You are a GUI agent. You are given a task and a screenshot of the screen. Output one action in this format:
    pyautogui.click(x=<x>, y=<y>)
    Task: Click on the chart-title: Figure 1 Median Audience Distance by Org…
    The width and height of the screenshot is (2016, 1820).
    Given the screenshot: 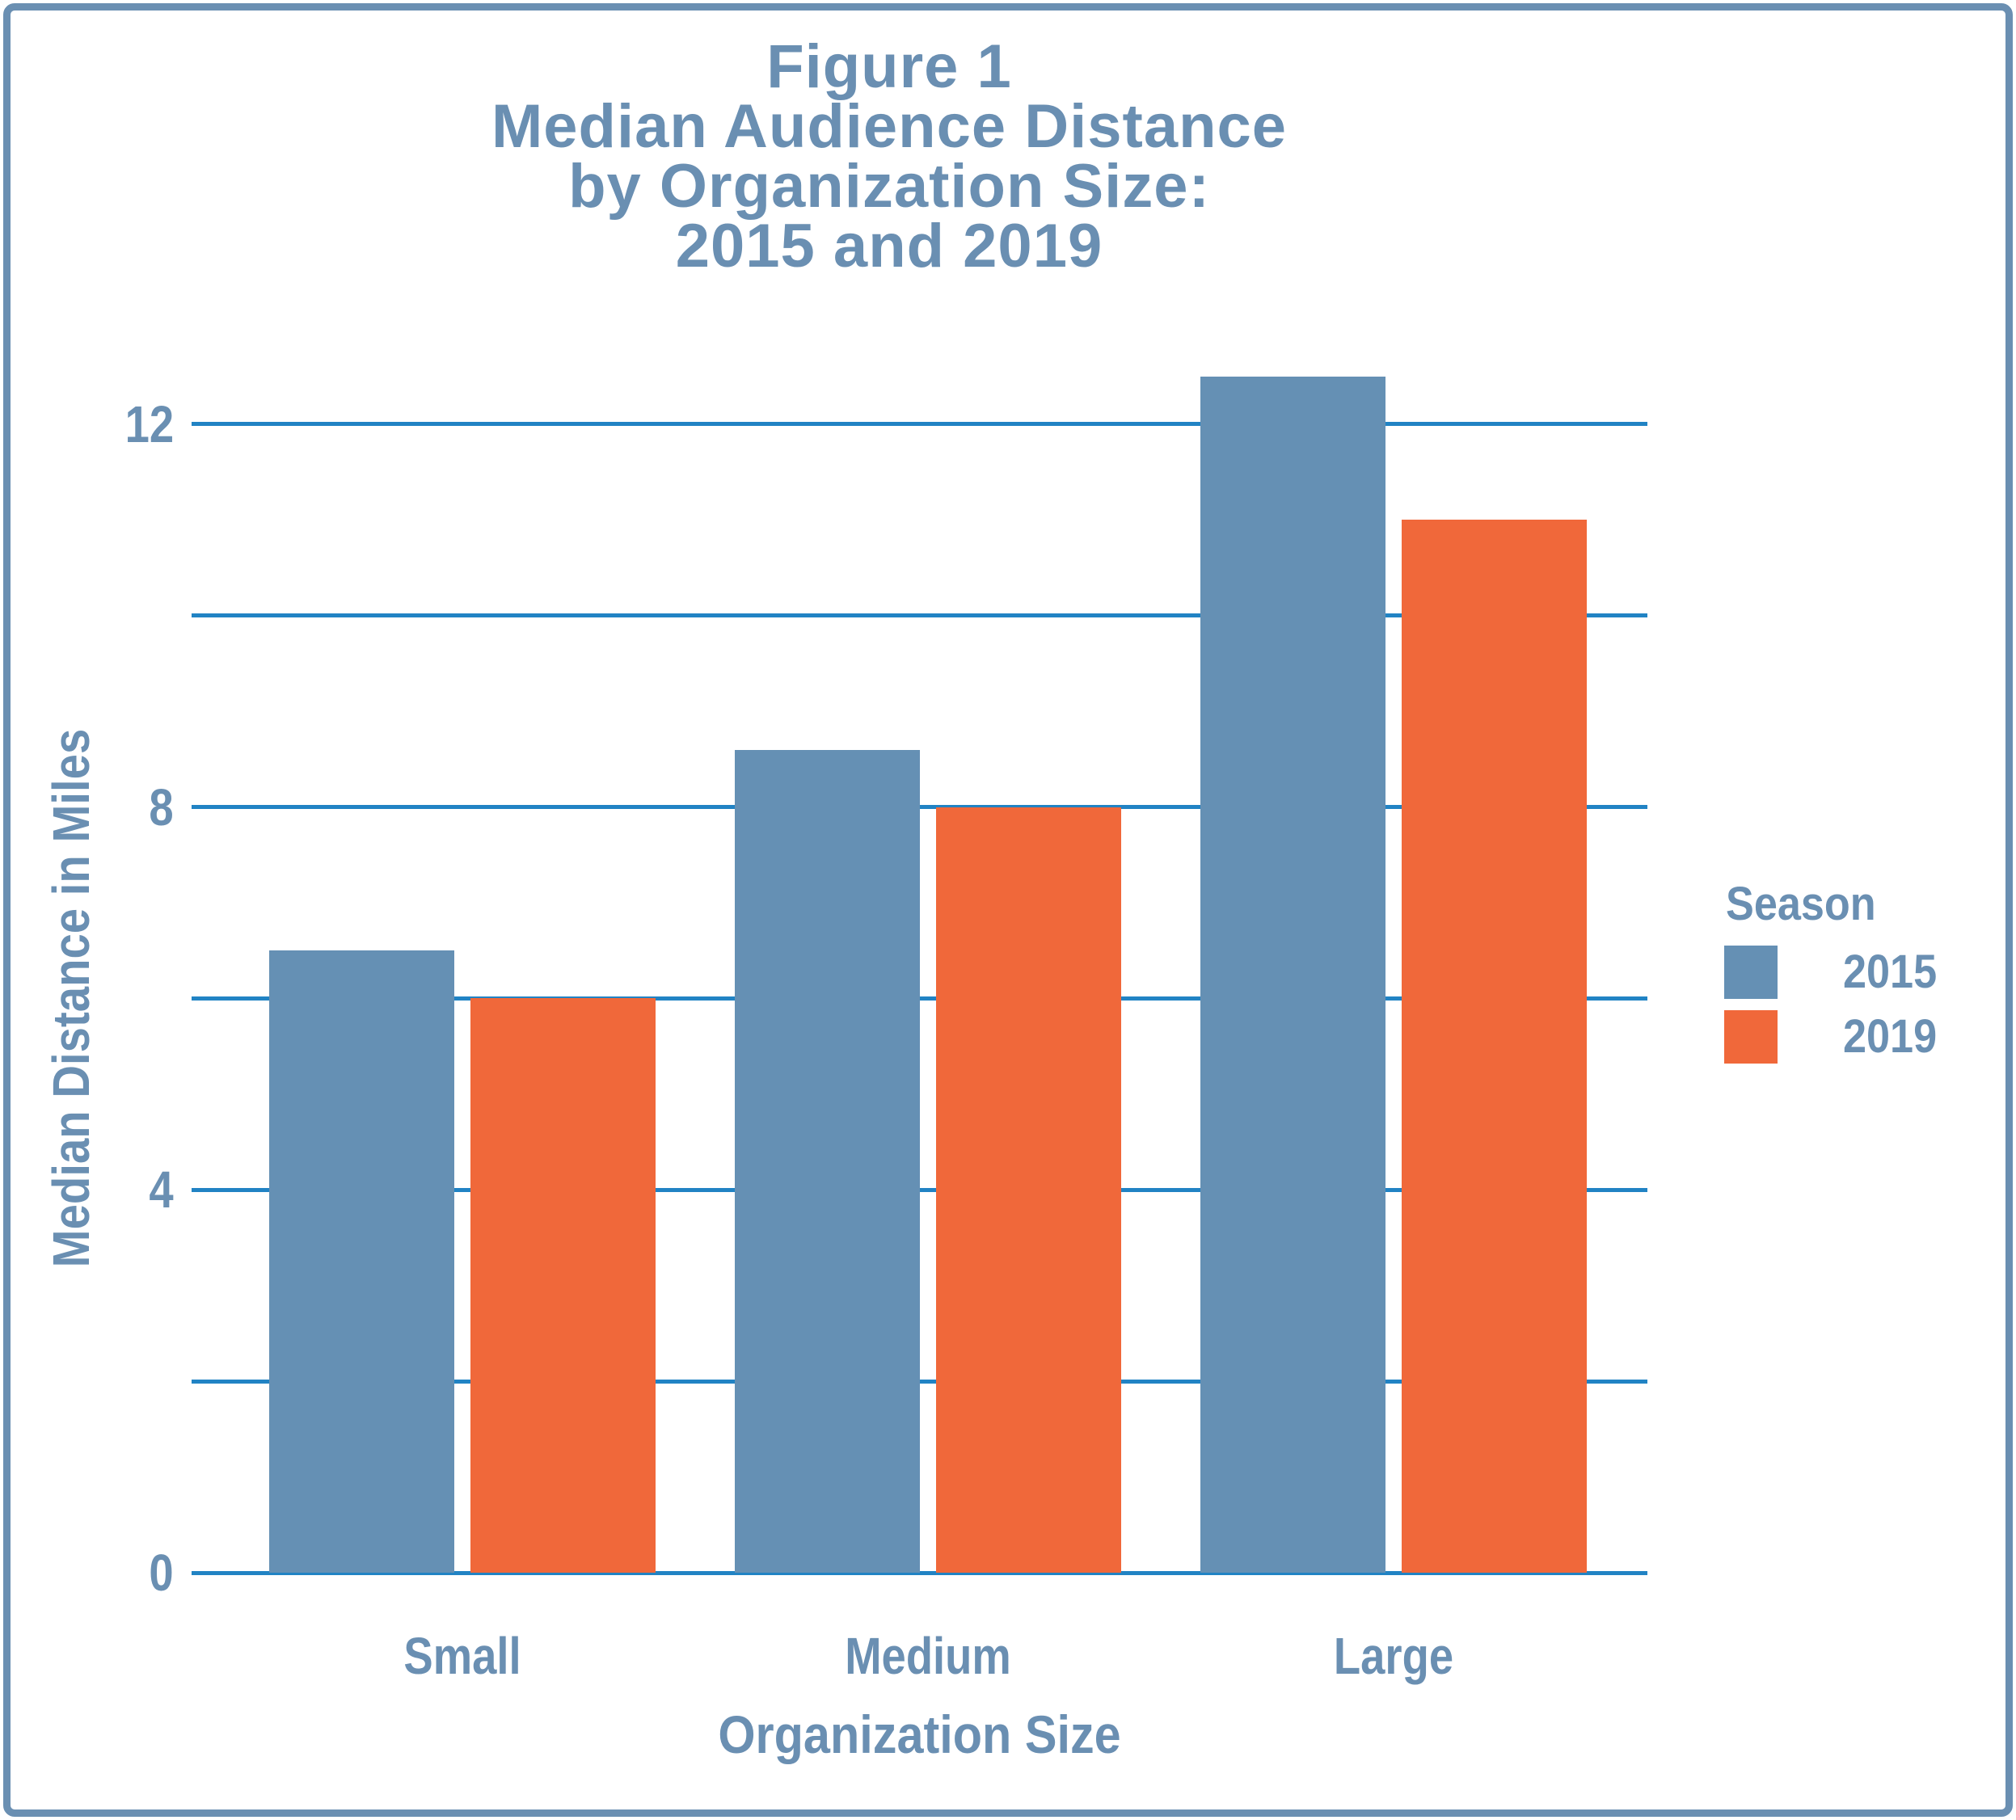 What is the action you would take?
    pyautogui.click(x=889, y=156)
    